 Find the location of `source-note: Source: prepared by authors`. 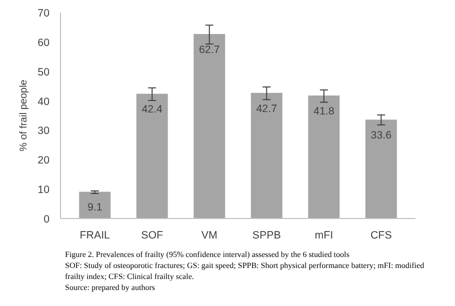

source-note: Source: prepared by authors is located at coordinates (110, 287).